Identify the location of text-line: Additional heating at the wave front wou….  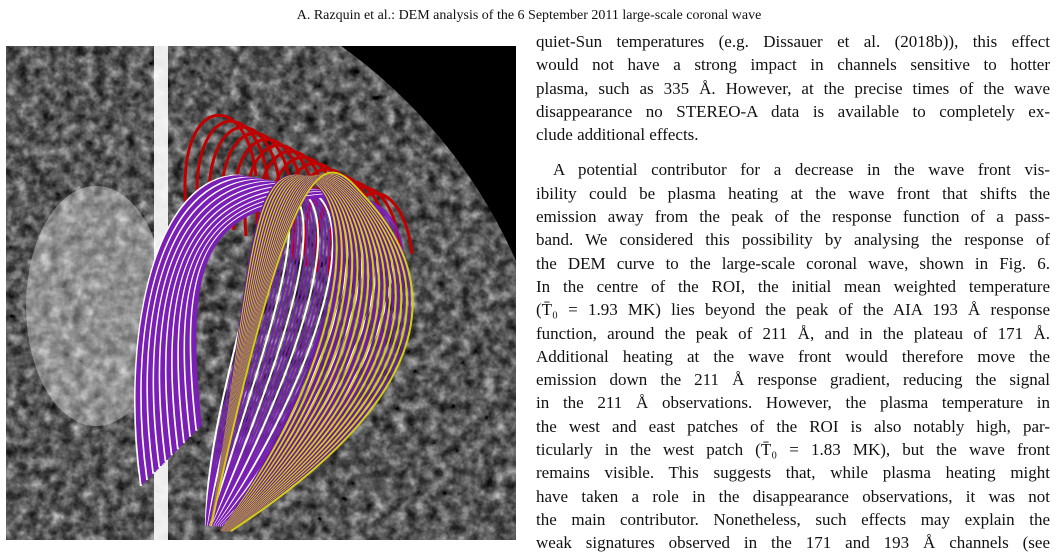
(793, 356).